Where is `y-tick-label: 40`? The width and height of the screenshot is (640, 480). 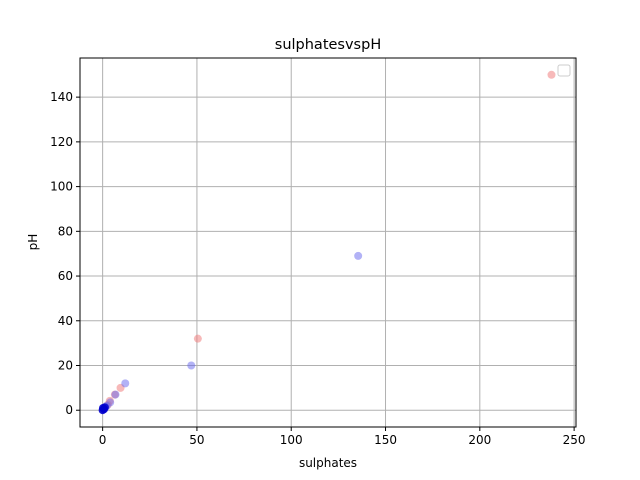 y-tick-label: 40 is located at coordinates (65, 321).